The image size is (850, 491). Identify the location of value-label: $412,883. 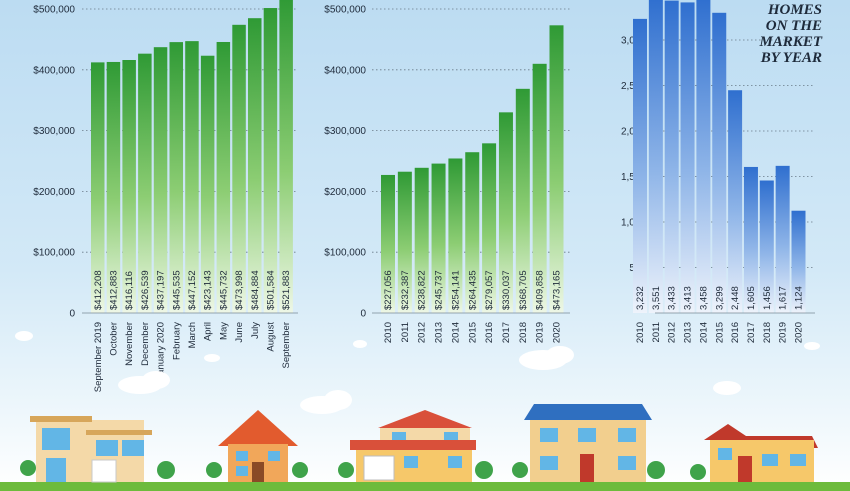
(113, 290).